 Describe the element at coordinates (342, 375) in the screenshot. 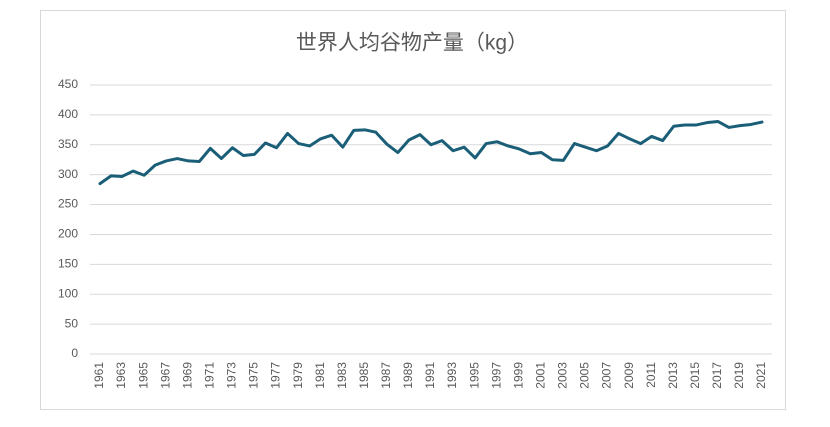

I see `x-tick-label: 1983` at that location.